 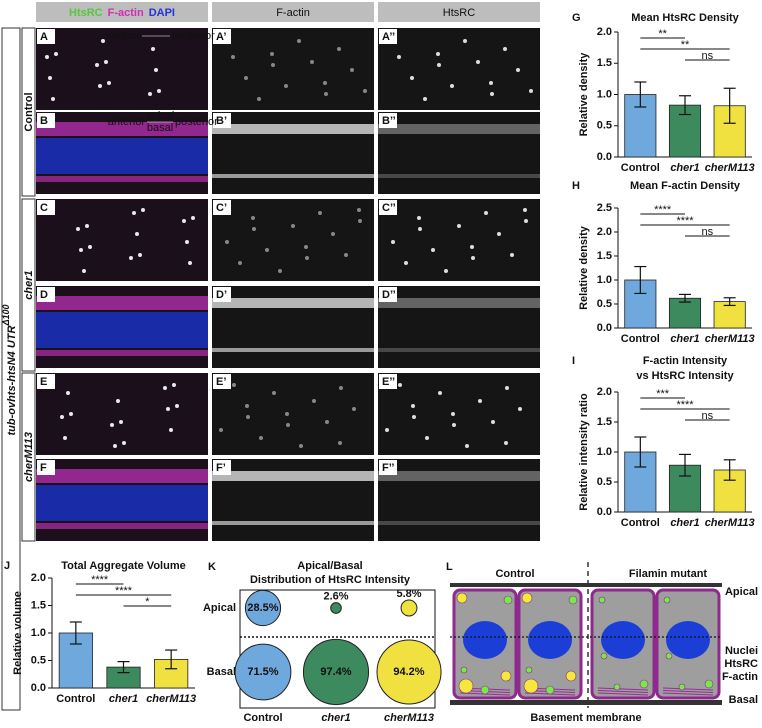 I want to click on panel-letter: J, so click(x=7, y=566).